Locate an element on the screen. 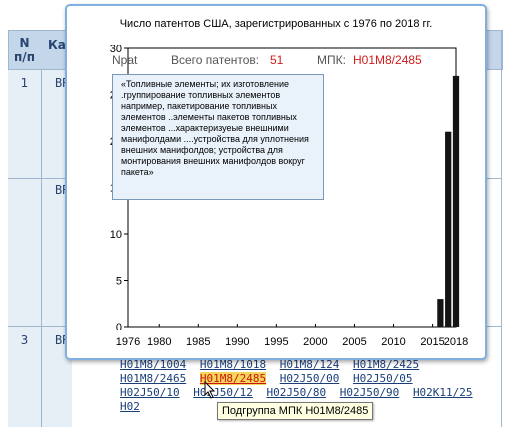 This screenshot has height=427, width=509. x-tick-label: 1985 is located at coordinates (198, 342).